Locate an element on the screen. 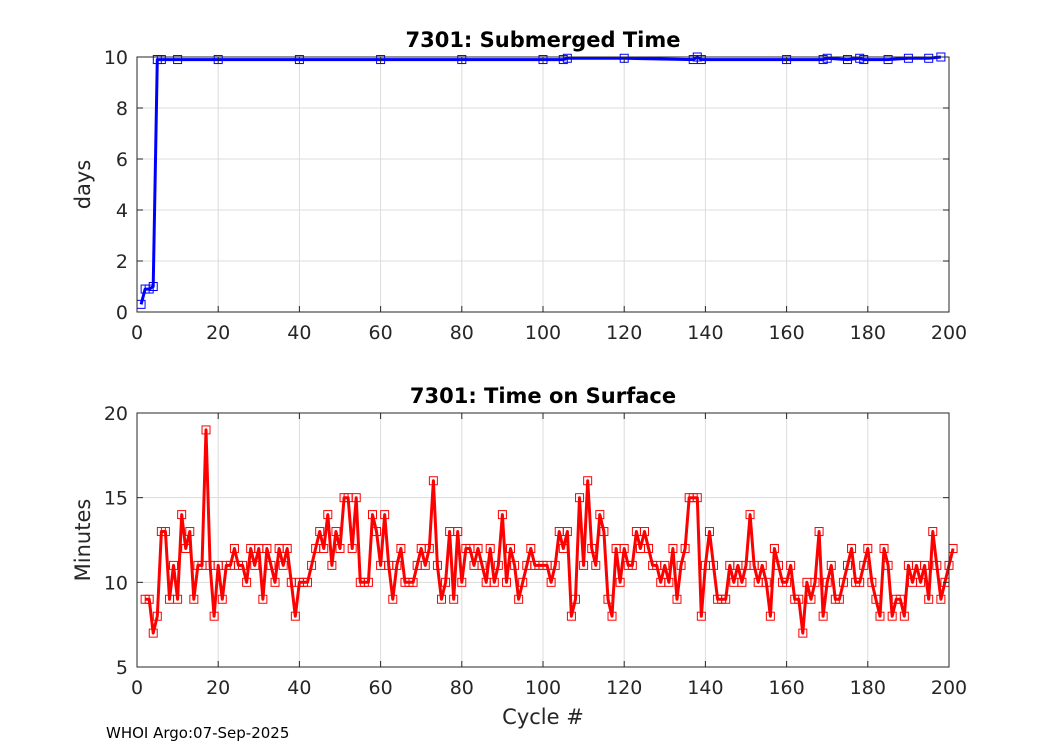 The image size is (1050, 750). y-tick-label: 8 is located at coordinates (122, 109).